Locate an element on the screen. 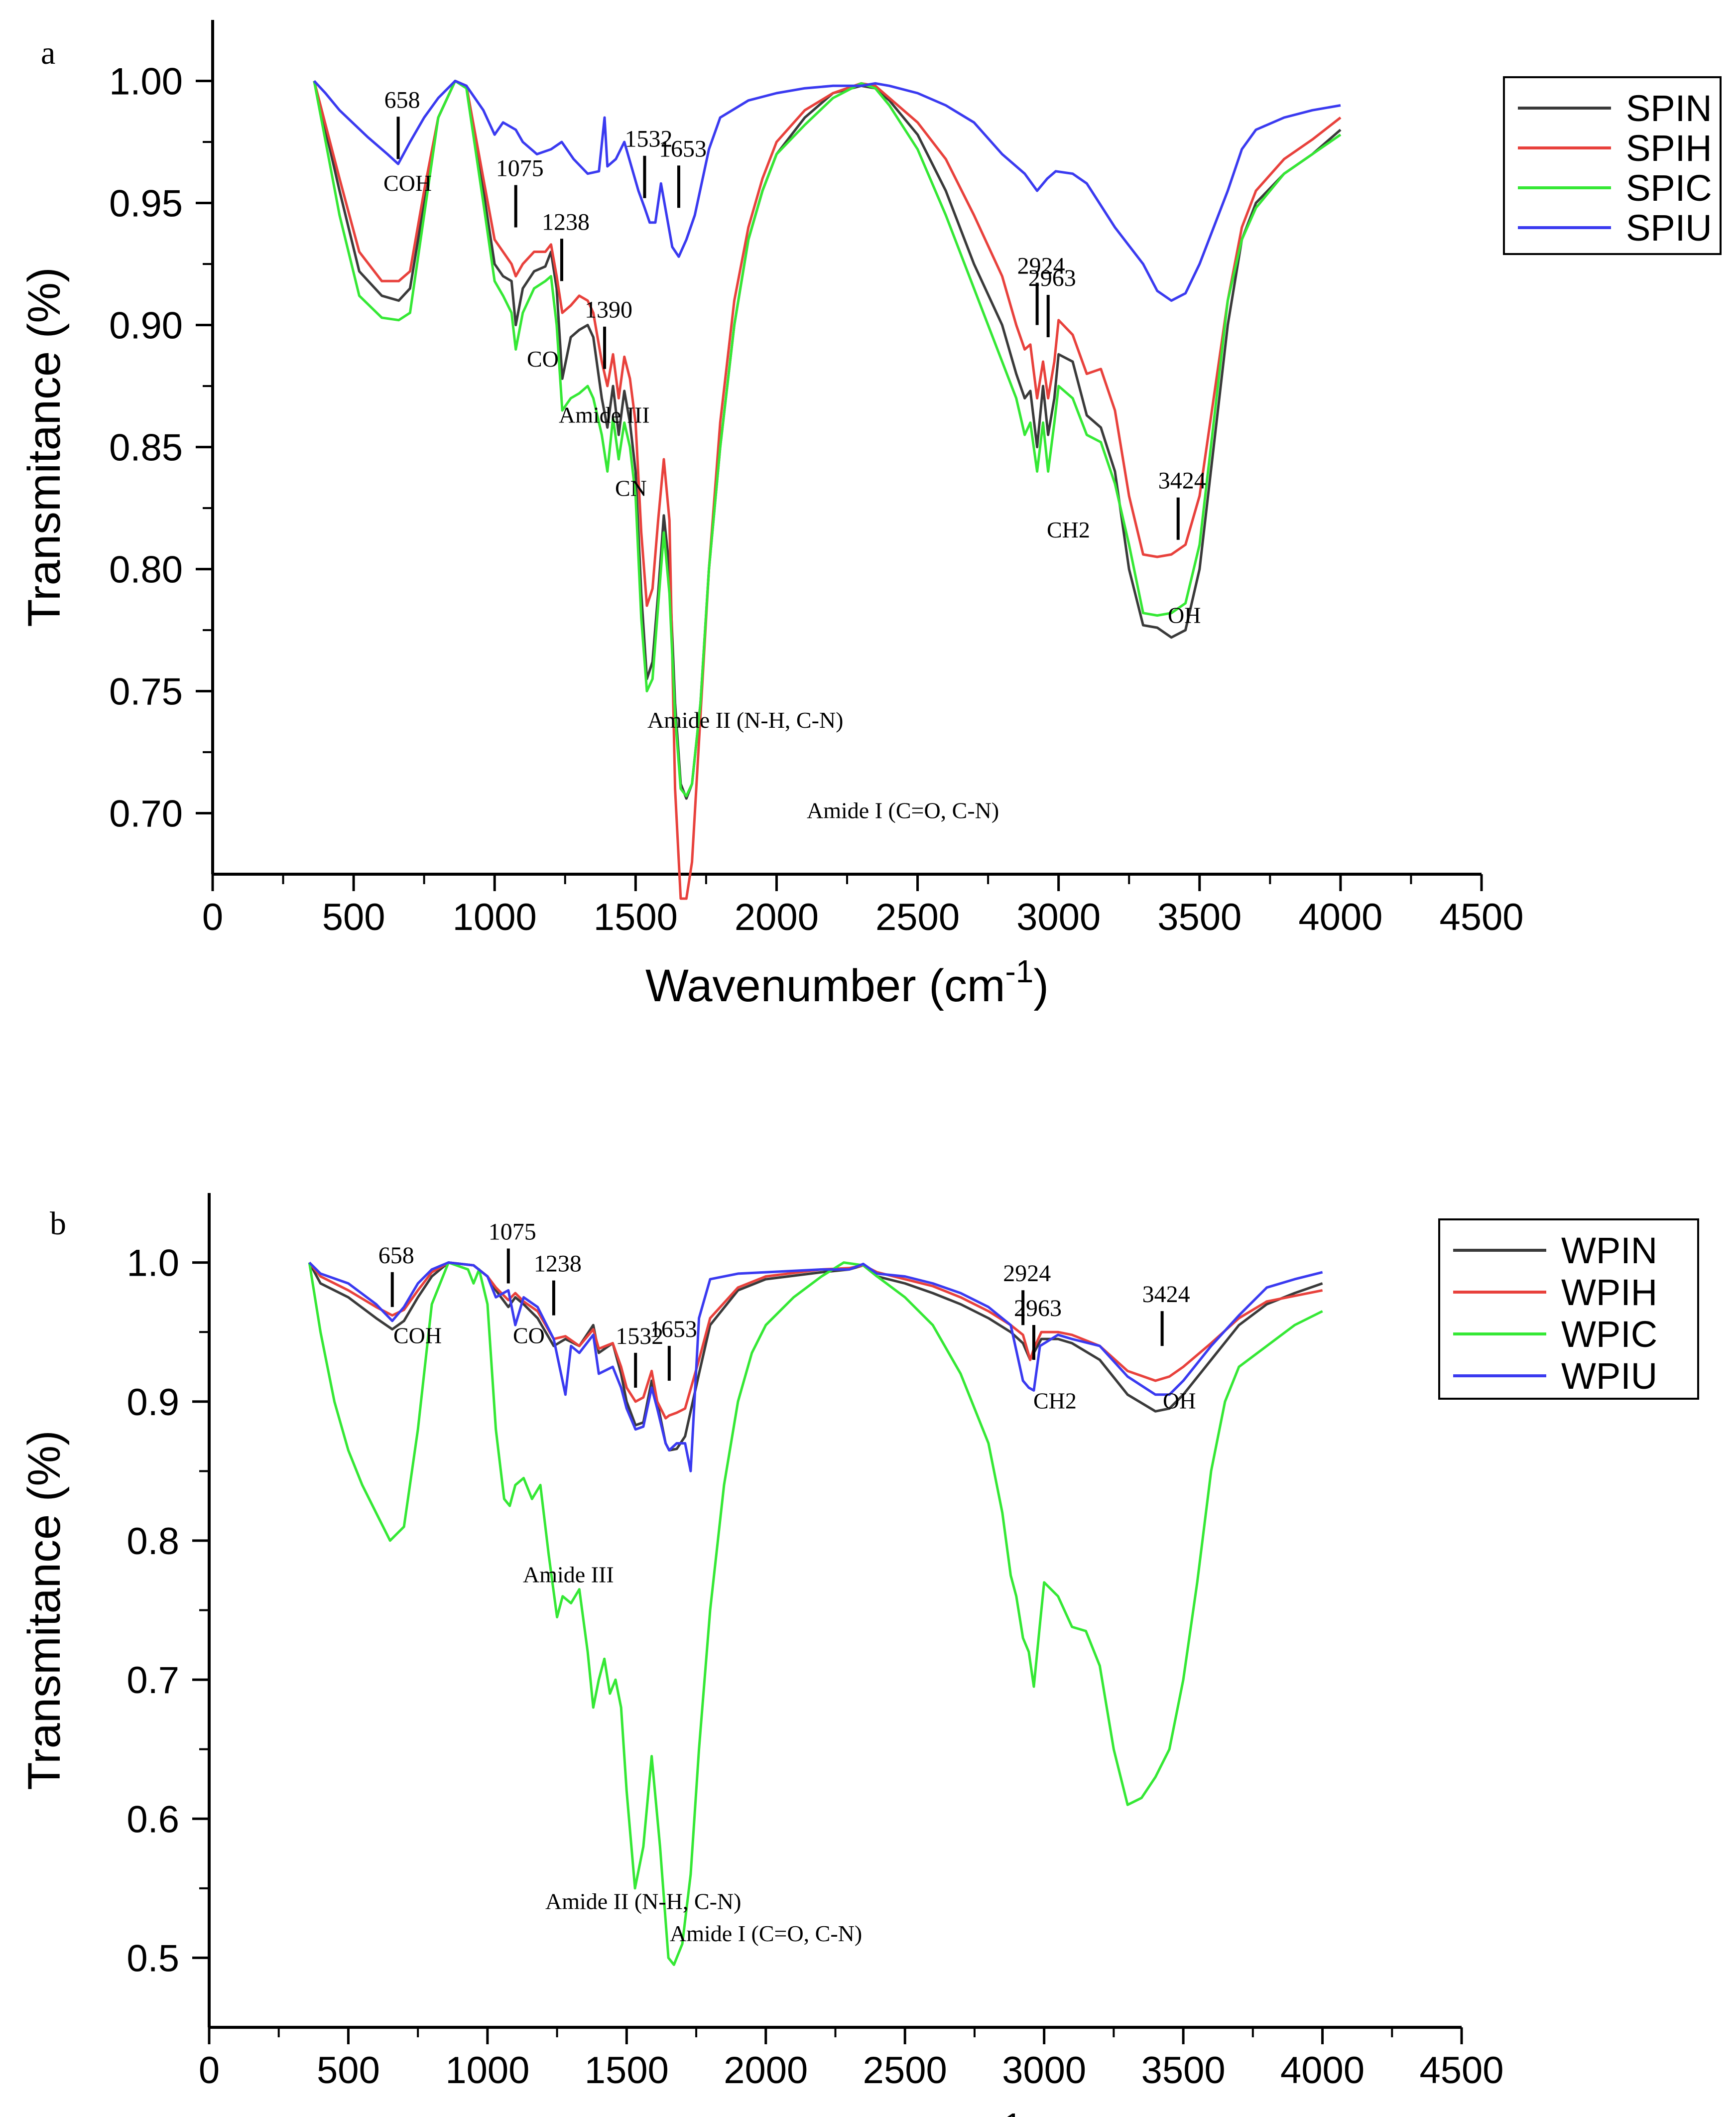 The image size is (1736, 2117). y-tick-label: 0.9 is located at coordinates (152, 1403).